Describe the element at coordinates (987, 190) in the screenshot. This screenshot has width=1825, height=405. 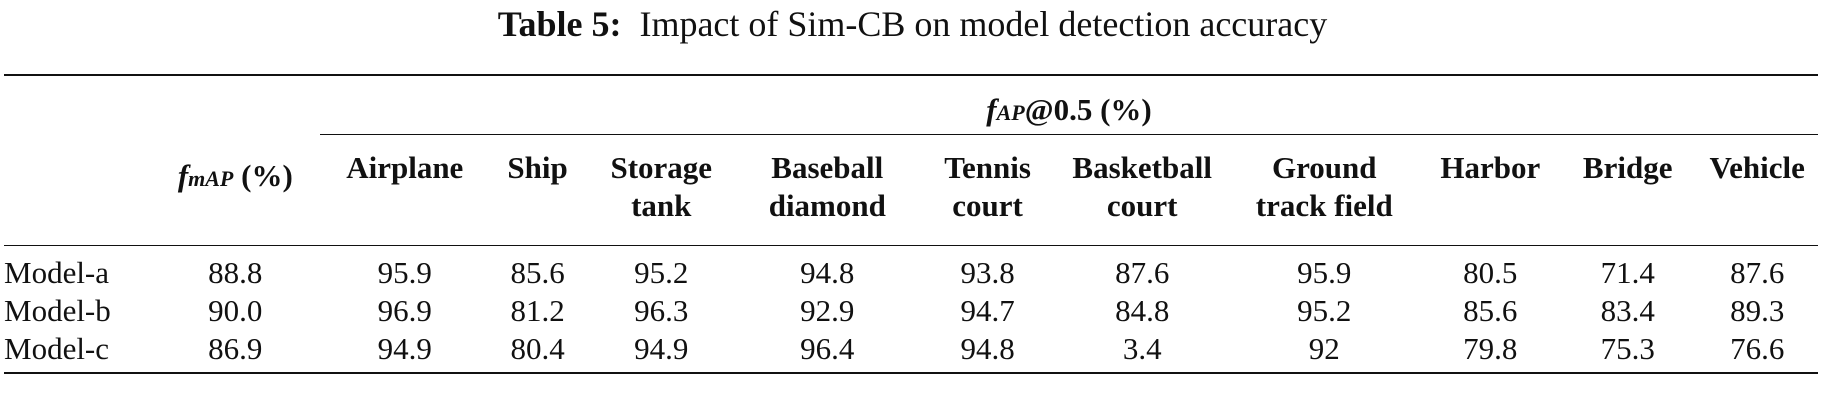
I see `column-header: Tennis court` at that location.